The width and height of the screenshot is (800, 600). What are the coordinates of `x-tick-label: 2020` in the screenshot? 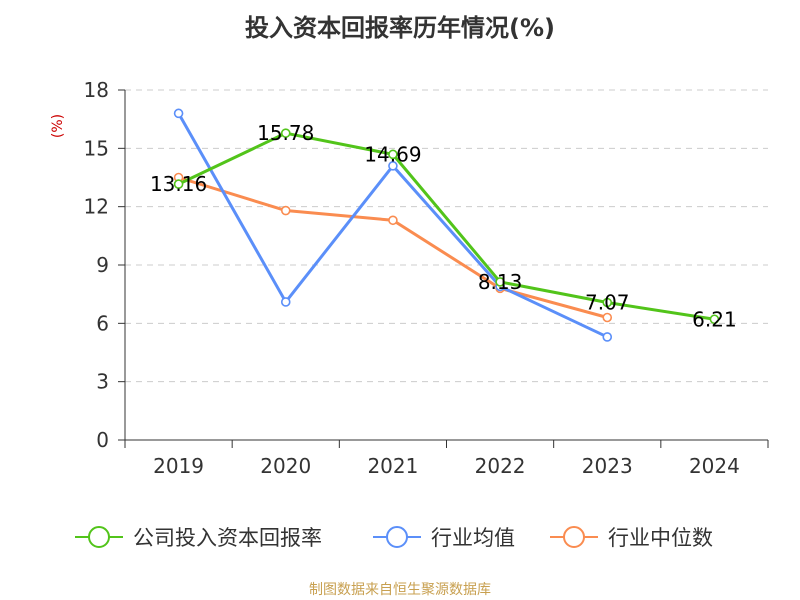 It's located at (285, 466).